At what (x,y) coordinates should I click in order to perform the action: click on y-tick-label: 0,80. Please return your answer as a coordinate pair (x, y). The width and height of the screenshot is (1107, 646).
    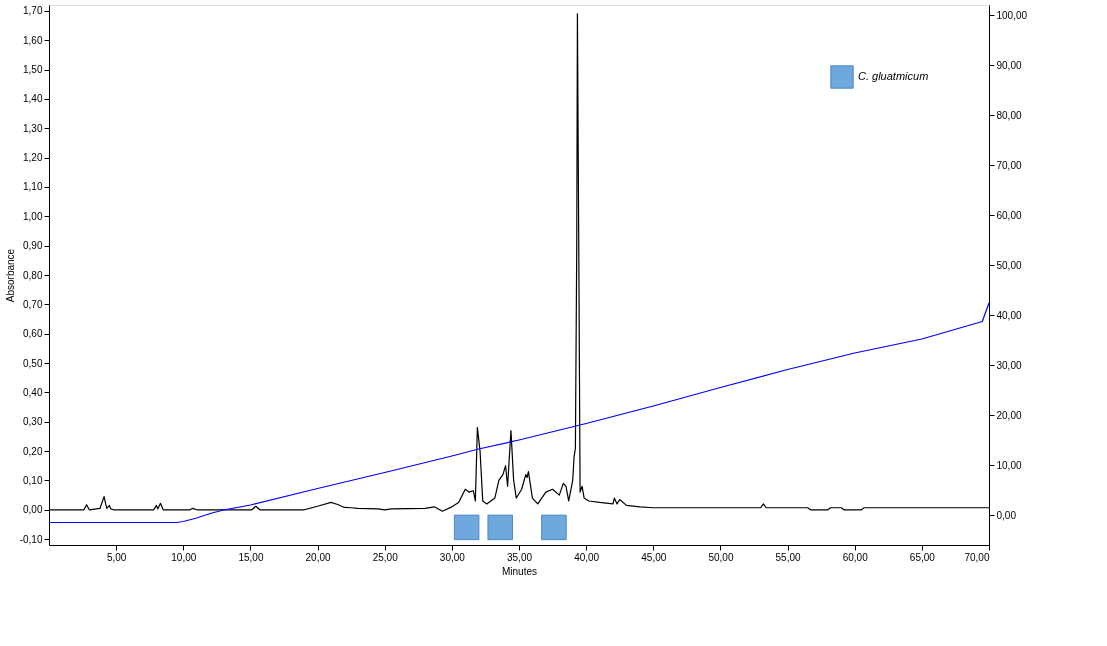
    Looking at the image, I should click on (33, 275).